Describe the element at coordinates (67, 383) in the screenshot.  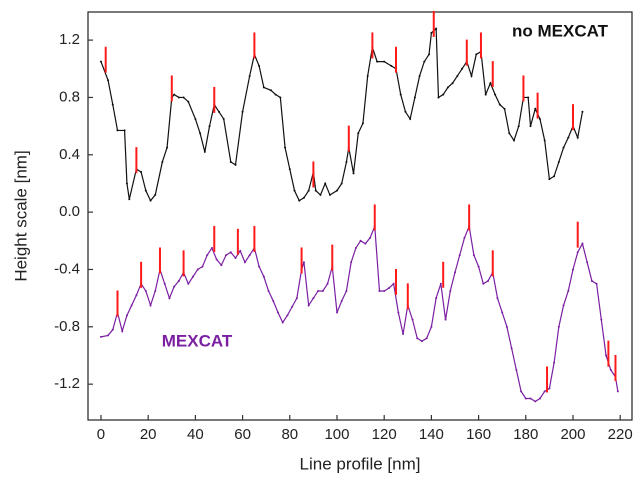
I see `y-tick-label: -1.2` at that location.